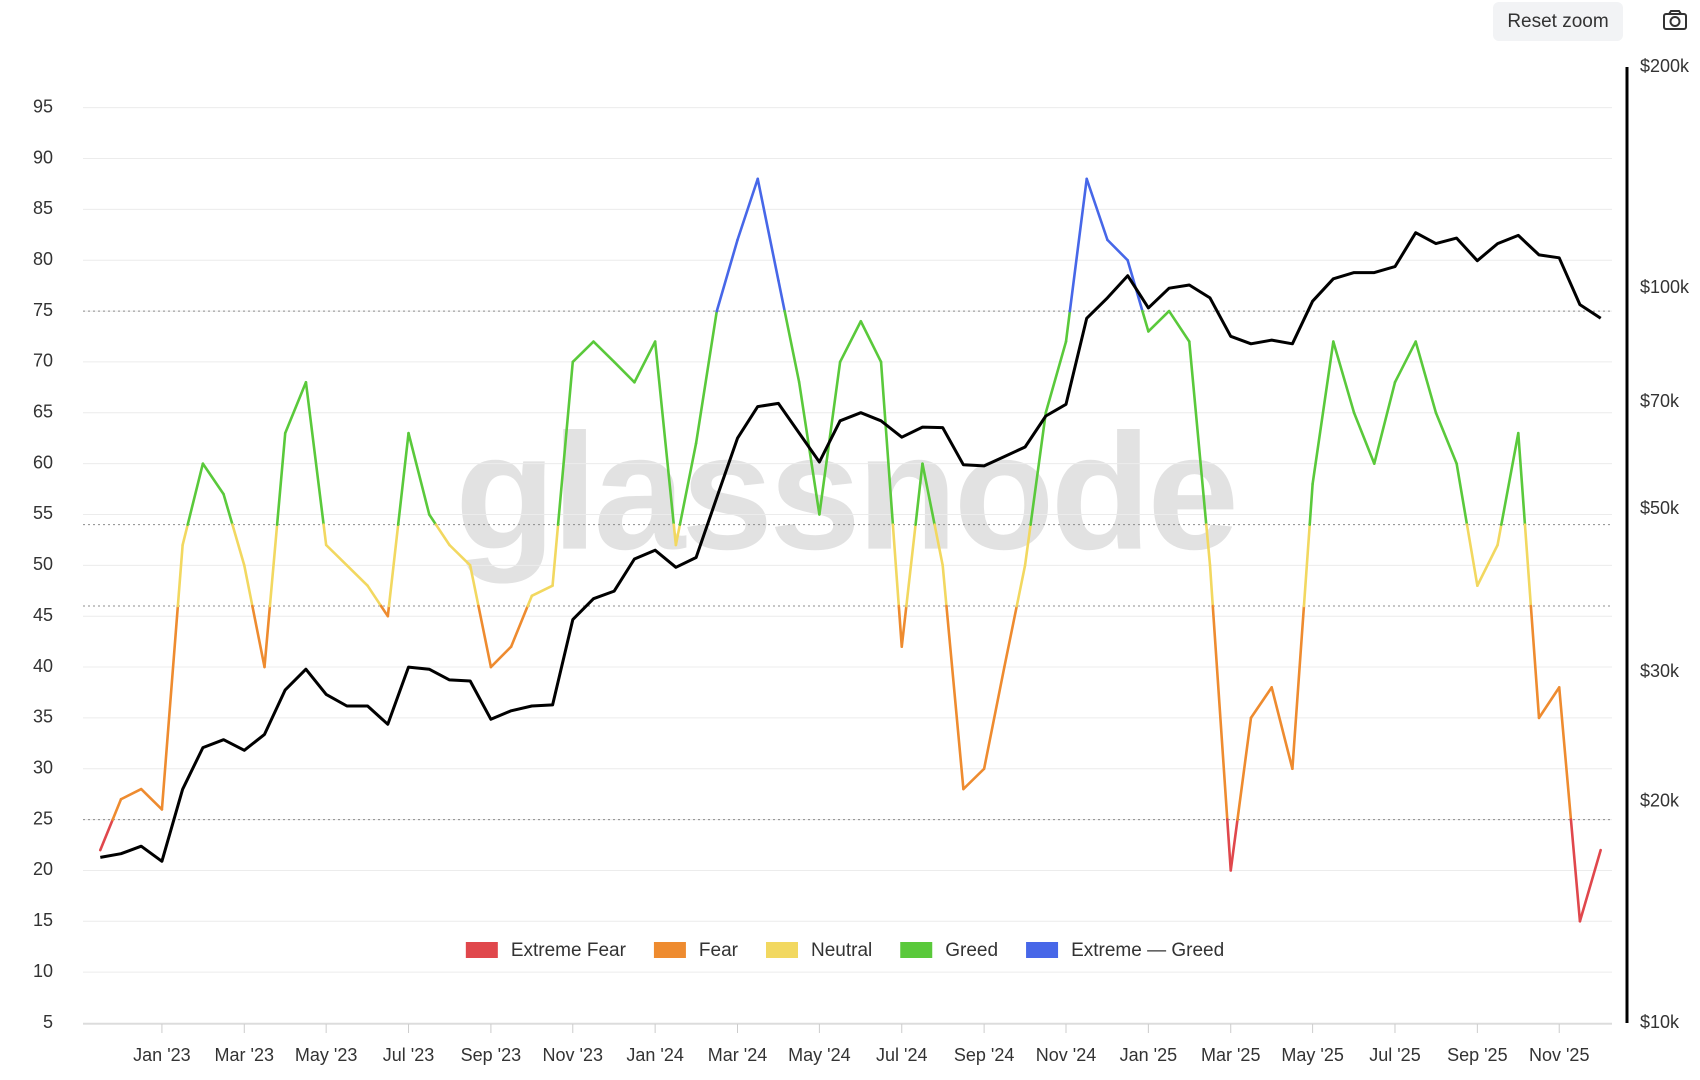  What do you see at coordinates (569, 950) in the screenshot?
I see `legend-label: Extreme Fear` at bounding box center [569, 950].